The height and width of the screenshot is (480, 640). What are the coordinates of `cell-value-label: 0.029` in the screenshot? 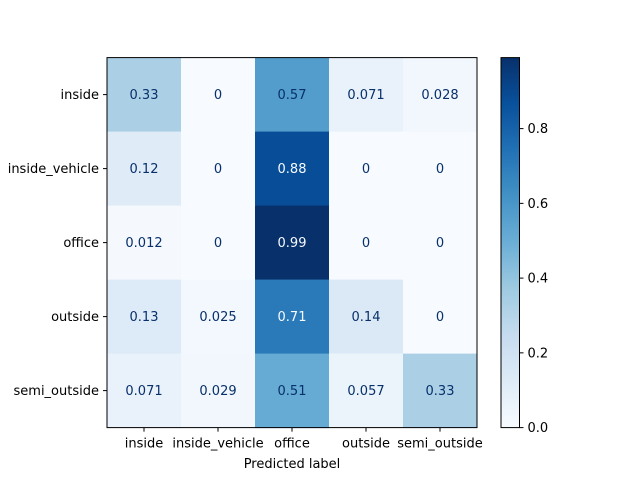 It's located at (217, 391).